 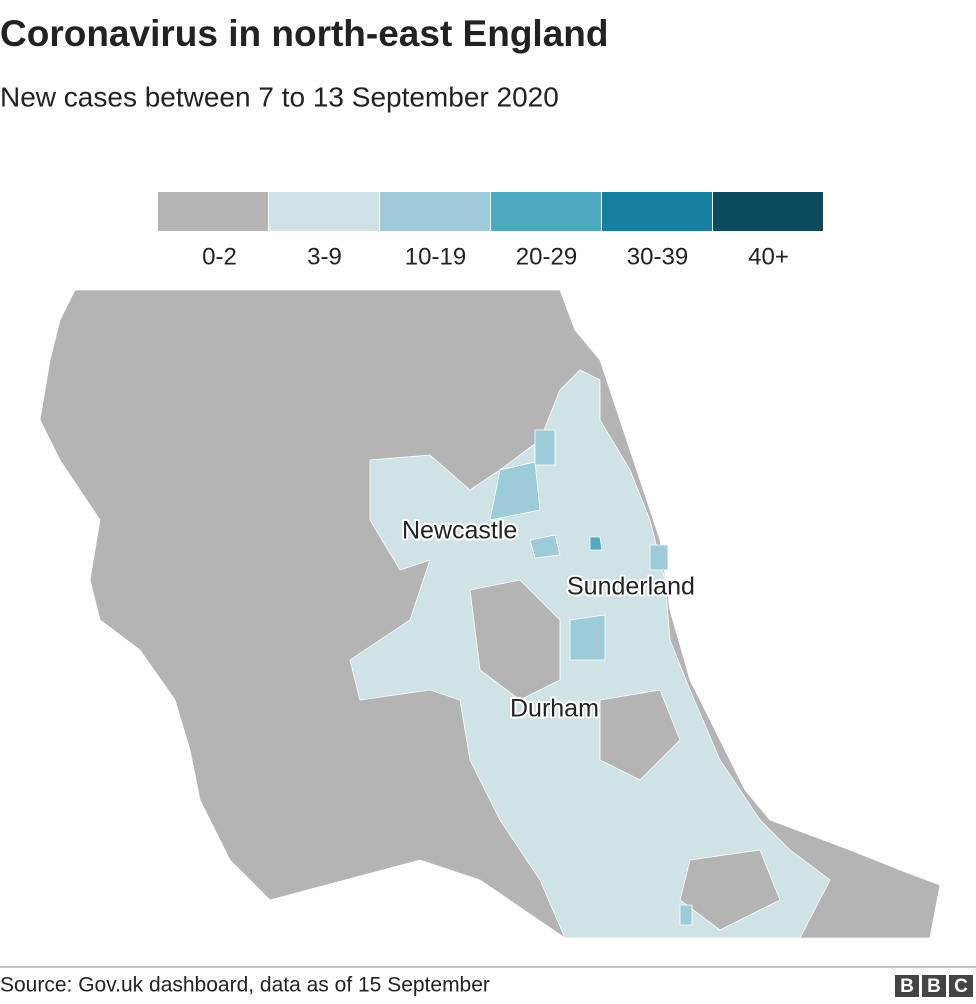 I want to click on legend-label: 30-39, so click(x=657, y=256).